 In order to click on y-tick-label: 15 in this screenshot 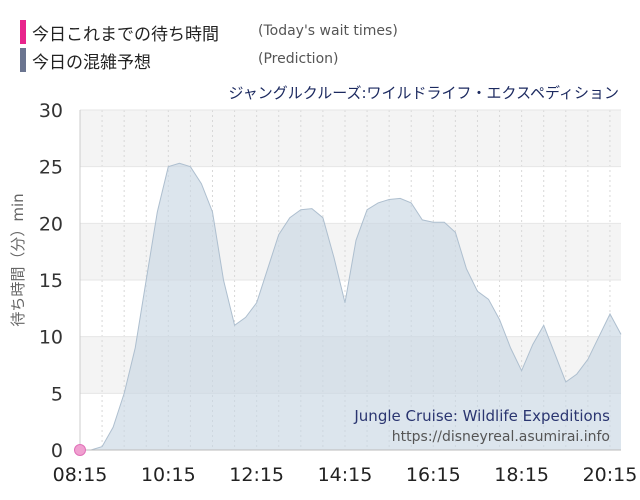, I will do `click(51, 281)`.